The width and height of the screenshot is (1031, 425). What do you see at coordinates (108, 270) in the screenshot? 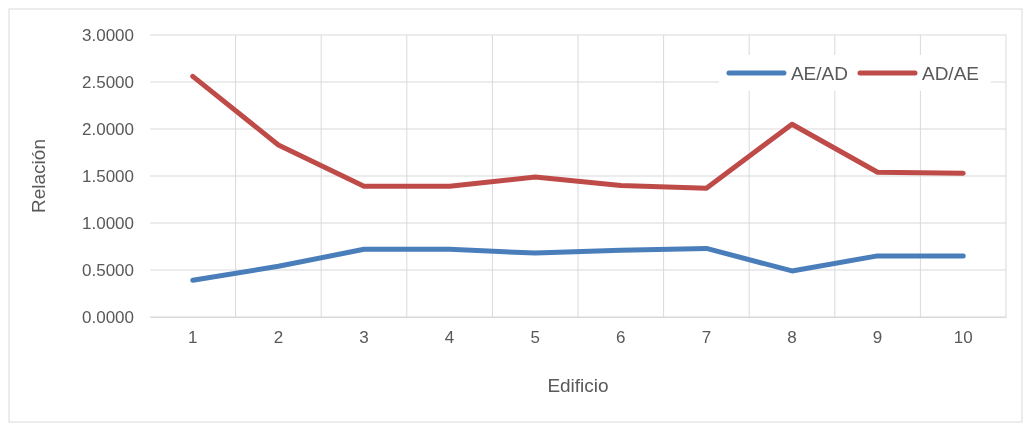
I see `y-tick-label: 0.5000` at bounding box center [108, 270].